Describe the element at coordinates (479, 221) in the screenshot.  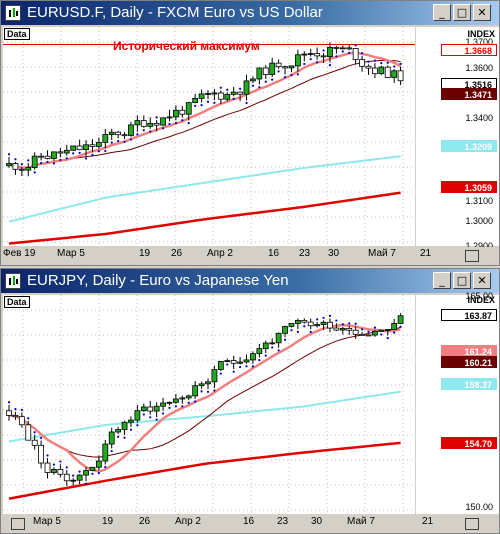
I see `y-tick-label: 1.3000` at that location.